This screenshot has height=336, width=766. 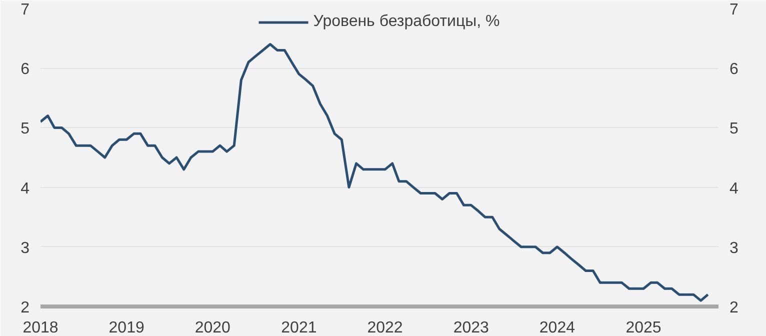 I want to click on x-tick-label: 2021, so click(x=299, y=328).